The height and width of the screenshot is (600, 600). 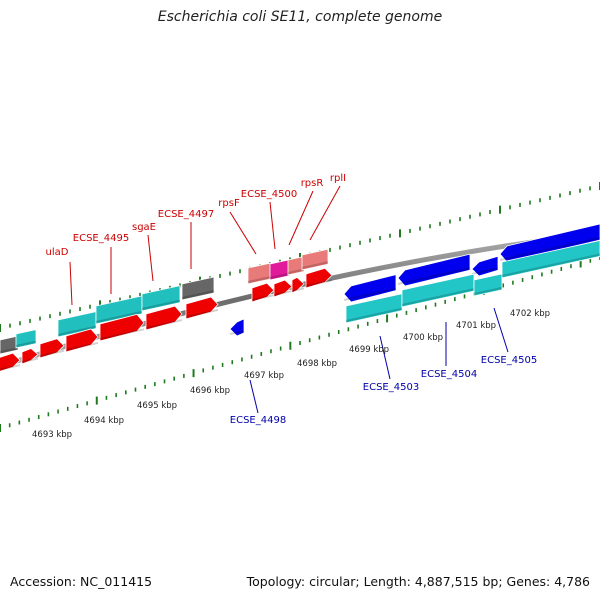 What do you see at coordinates (144, 227) in the screenshot?
I see `gene-label: sgaE` at bounding box center [144, 227].